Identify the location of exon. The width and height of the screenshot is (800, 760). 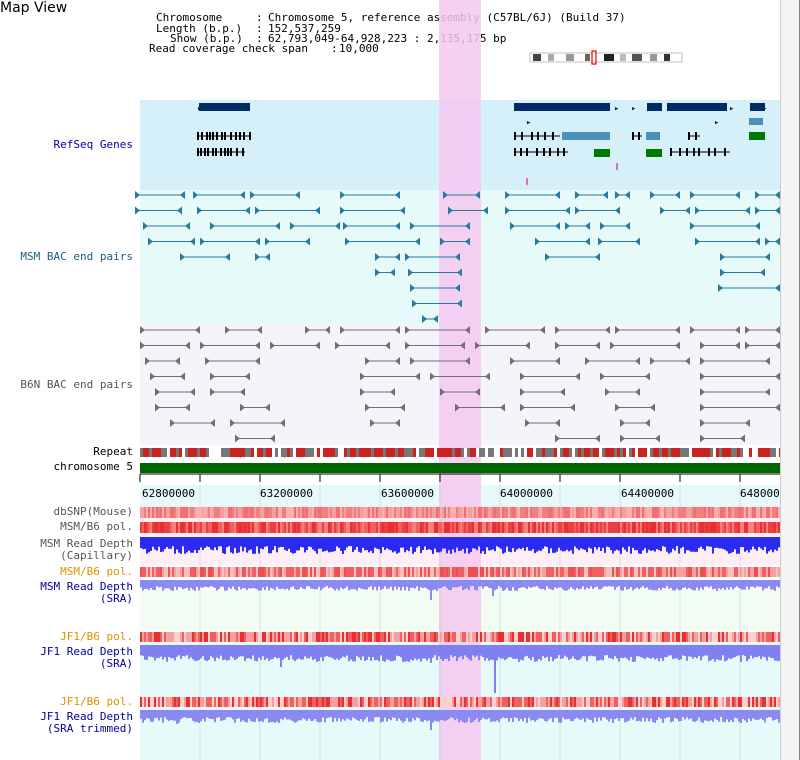
(564, 152).